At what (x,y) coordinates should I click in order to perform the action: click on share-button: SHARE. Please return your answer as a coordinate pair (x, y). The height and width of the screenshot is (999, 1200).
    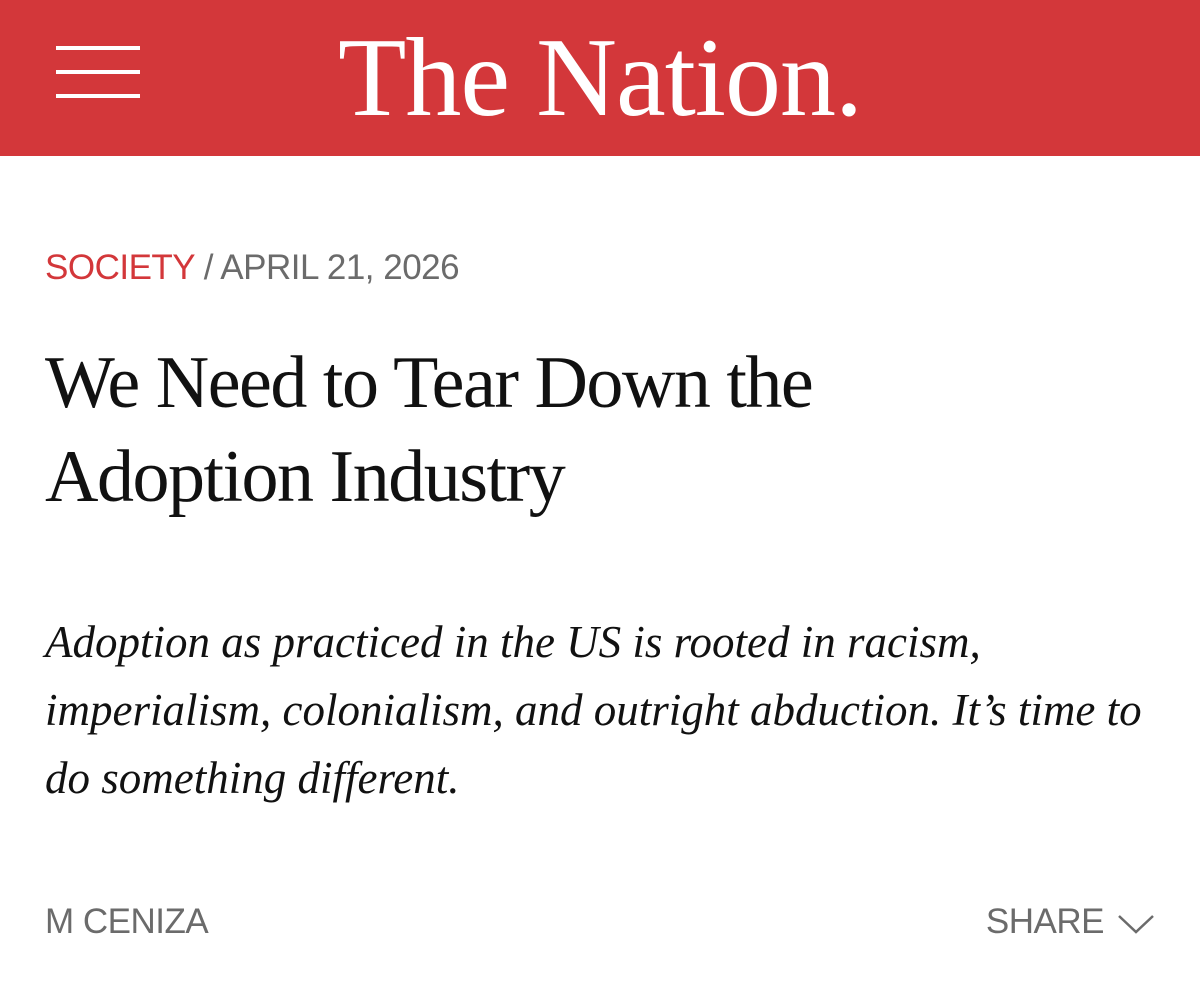
    Looking at the image, I should click on (1045, 921).